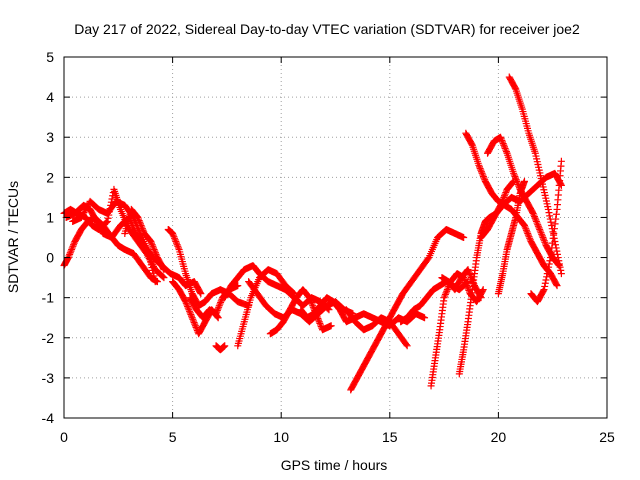 The height and width of the screenshot is (480, 640). What do you see at coordinates (48, 338) in the screenshot?
I see `y-tick-label: -2` at bounding box center [48, 338].